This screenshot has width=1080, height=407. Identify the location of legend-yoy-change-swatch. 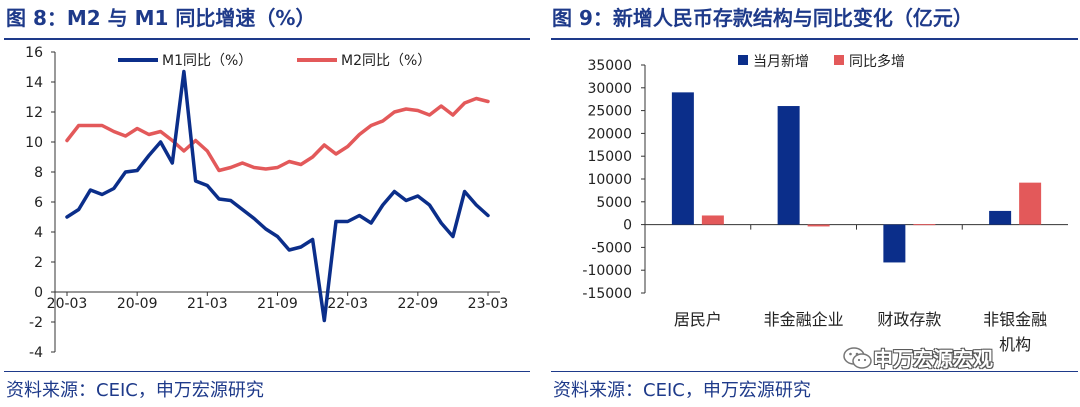
(839, 60).